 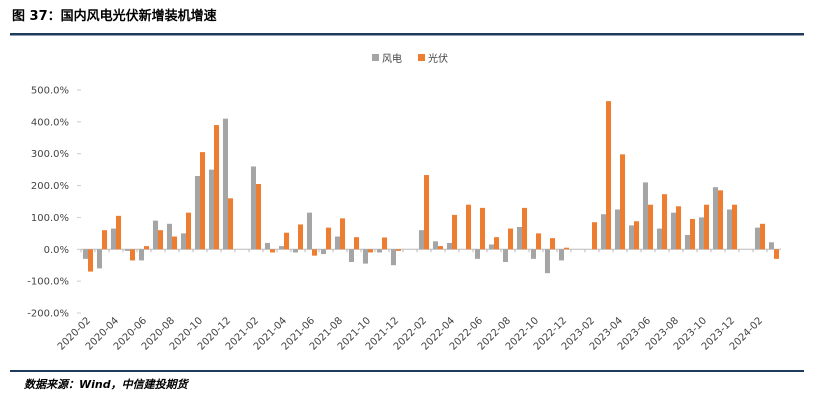 What do you see at coordinates (392, 58) in the screenshot?
I see `legend-label: 风电` at bounding box center [392, 58].